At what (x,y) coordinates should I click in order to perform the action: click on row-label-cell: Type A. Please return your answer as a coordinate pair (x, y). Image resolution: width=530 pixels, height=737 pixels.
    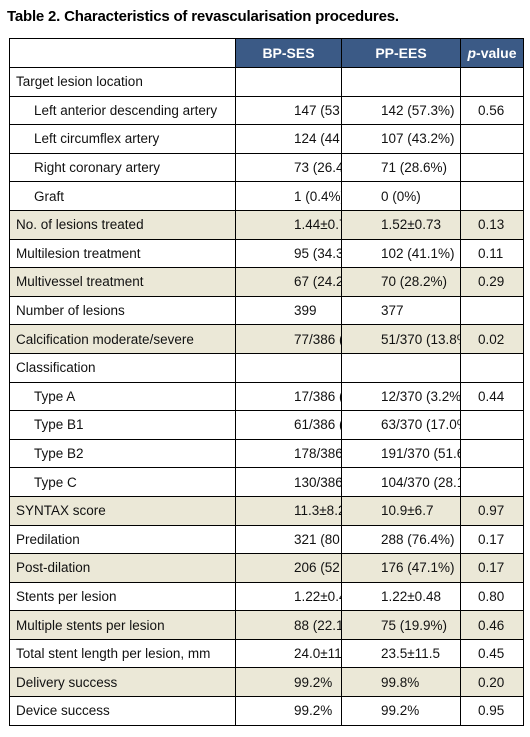
    Looking at the image, I should click on (122, 396).